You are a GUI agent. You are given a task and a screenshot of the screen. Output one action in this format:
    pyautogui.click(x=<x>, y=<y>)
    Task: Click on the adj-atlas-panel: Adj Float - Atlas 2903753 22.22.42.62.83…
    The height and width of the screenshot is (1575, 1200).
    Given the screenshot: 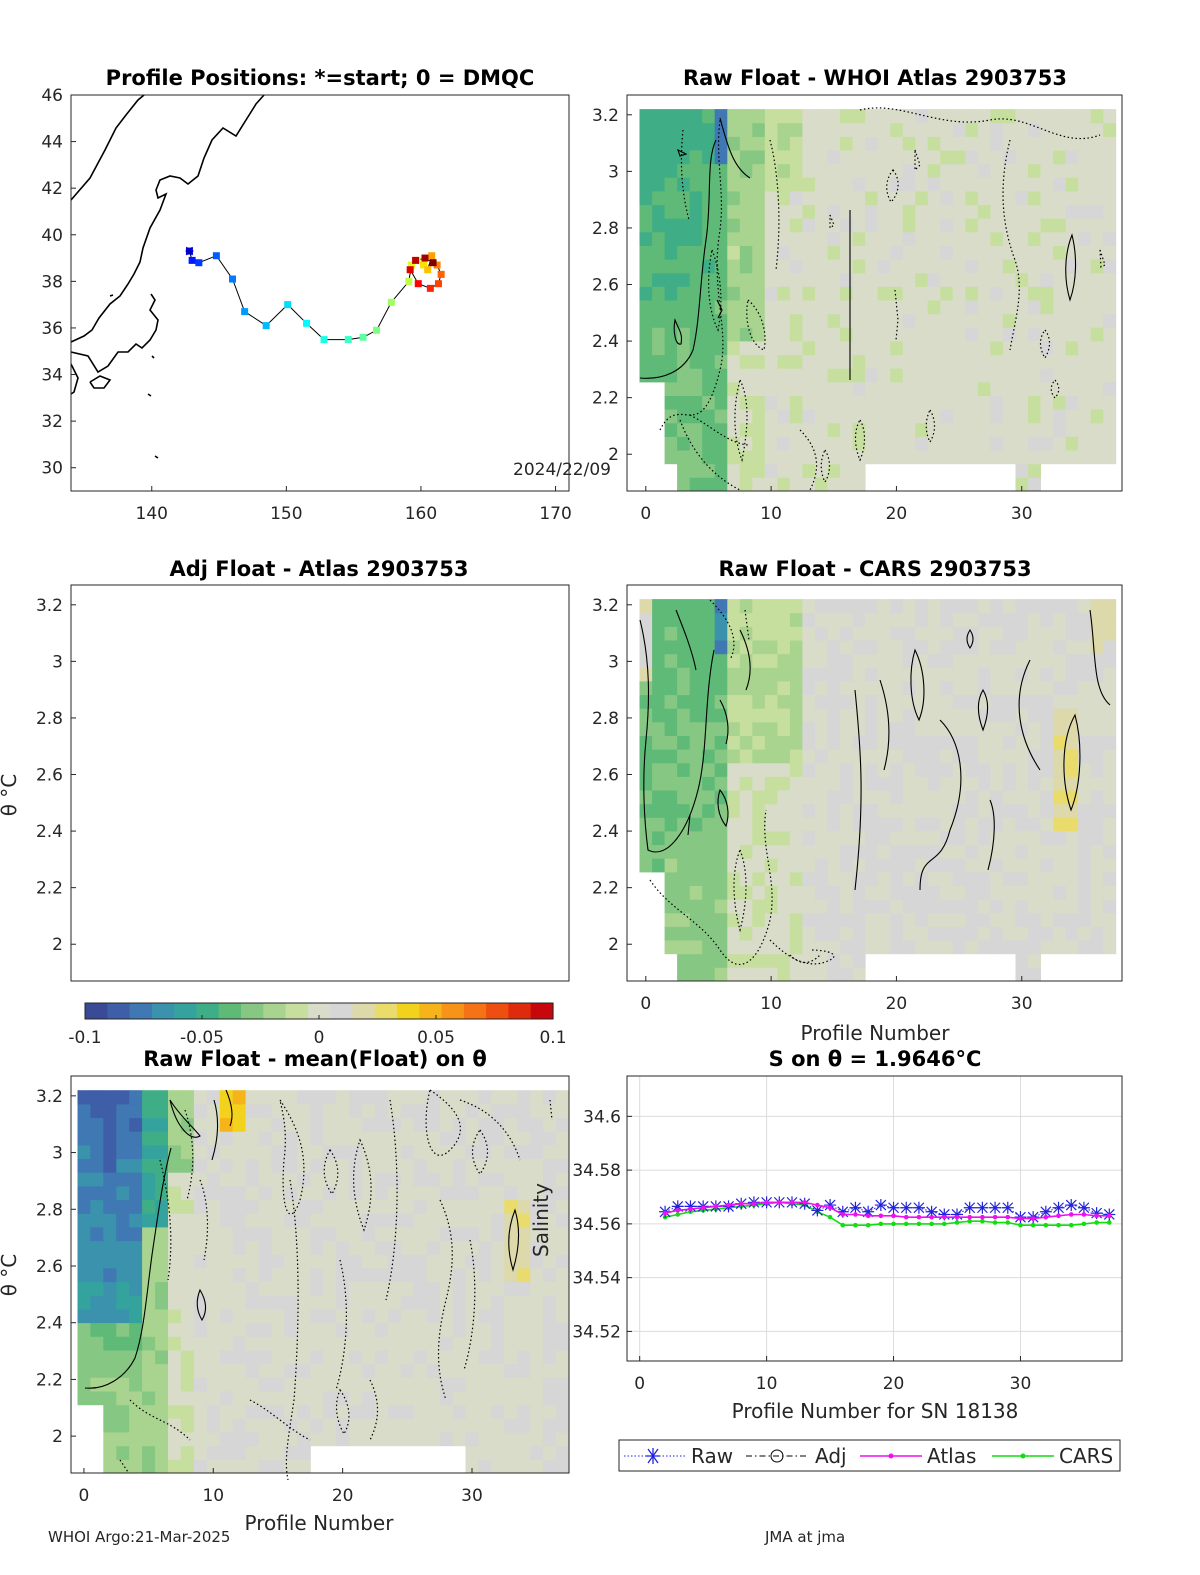 What is the action you would take?
    pyautogui.click(x=285, y=769)
    